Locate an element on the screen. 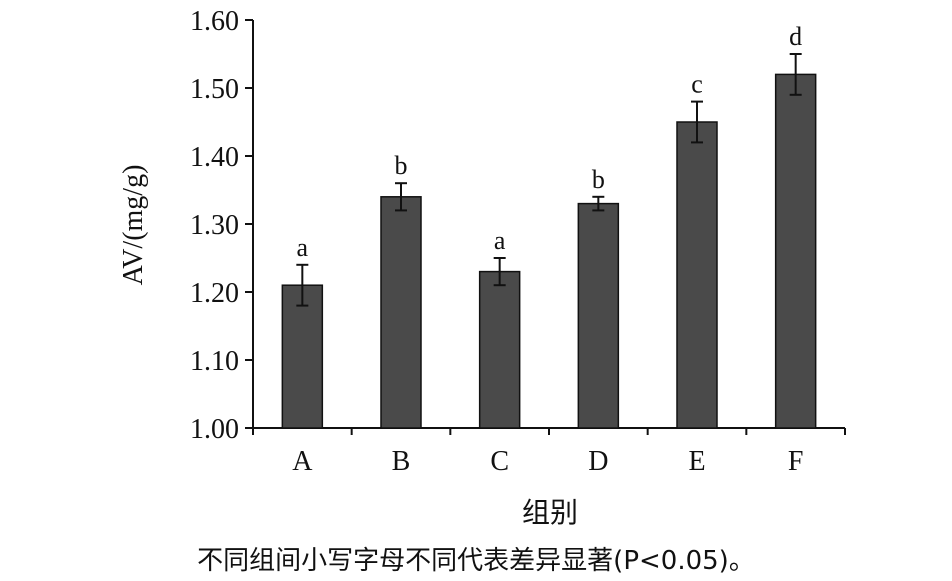  bar-A is located at coordinates (302, 356).